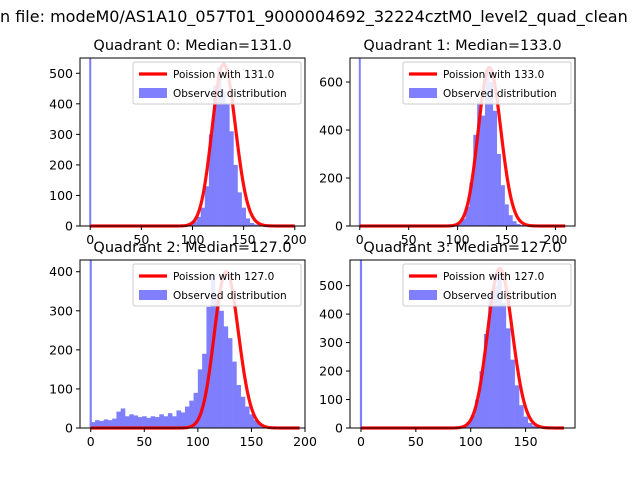  What do you see at coordinates (192, 46) in the screenshot?
I see `subplot-title: Quadrant 0: Median=131.0` at bounding box center [192, 46].